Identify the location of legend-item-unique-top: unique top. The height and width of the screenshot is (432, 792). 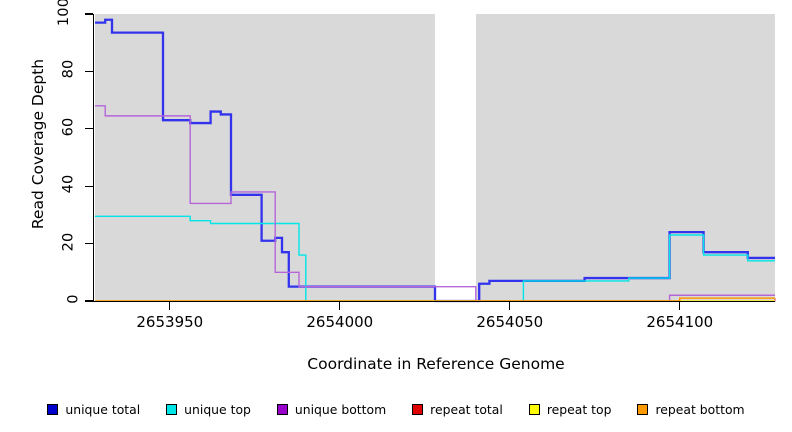
(208, 409).